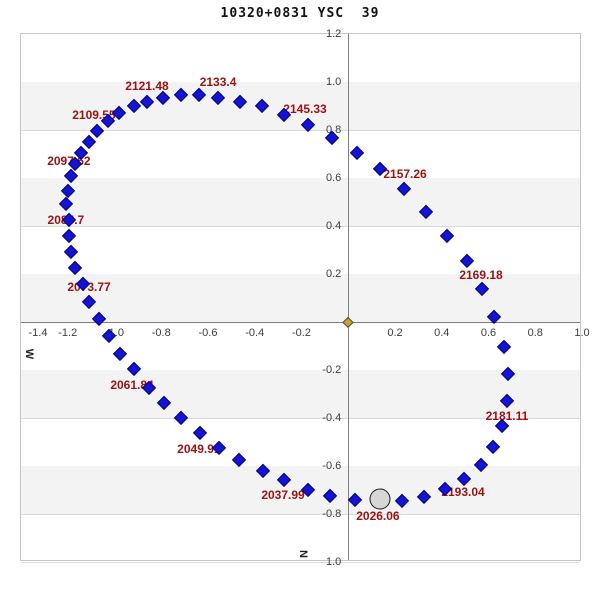 The height and width of the screenshot is (600, 600). I want to click on x-tick-label: -0.6, so click(208, 333).